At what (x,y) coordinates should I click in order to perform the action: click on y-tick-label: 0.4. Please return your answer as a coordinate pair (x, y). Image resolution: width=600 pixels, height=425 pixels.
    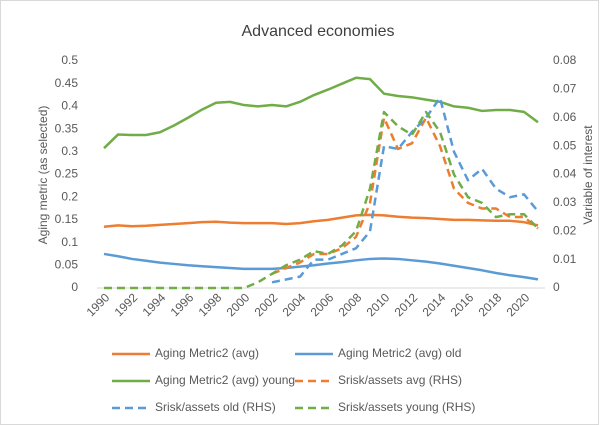
    Looking at the image, I should click on (69, 106).